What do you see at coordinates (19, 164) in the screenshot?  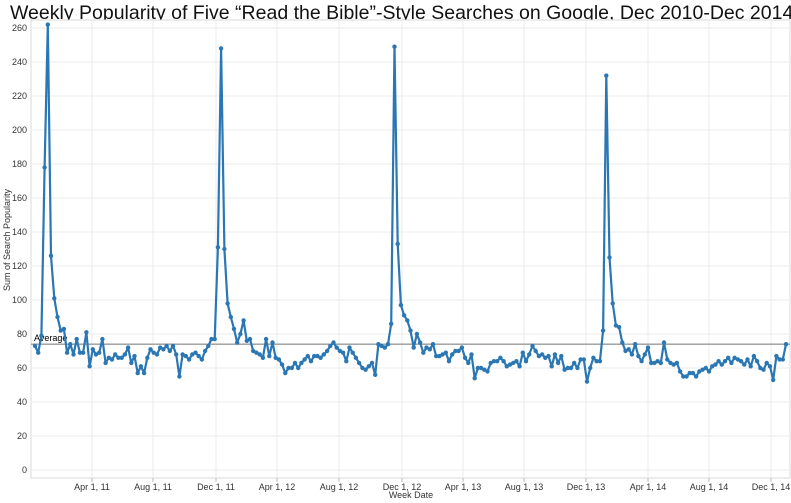 I see `y-tick-label: 180` at bounding box center [19, 164].